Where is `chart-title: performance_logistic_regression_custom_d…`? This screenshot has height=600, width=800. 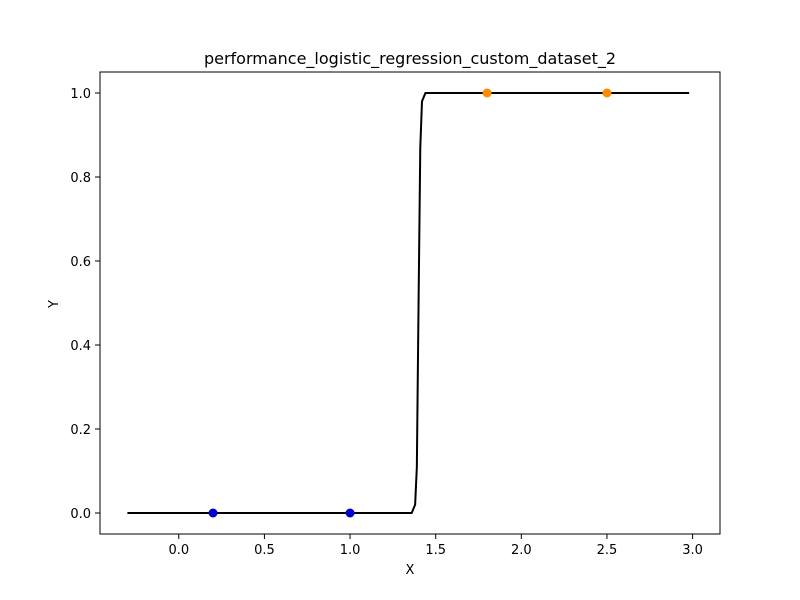
chart-title: performance_logistic_regression_custom_d… is located at coordinates (410, 59).